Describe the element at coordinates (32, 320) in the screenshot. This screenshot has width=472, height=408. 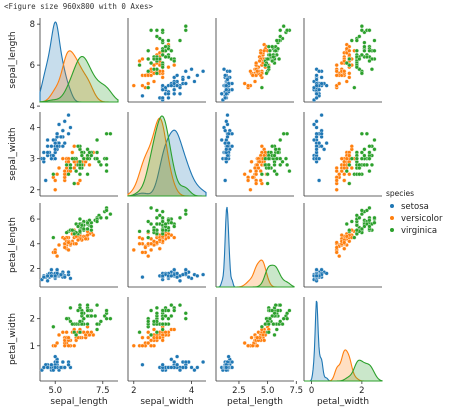
I see `y-tick-label: 2` at that location.